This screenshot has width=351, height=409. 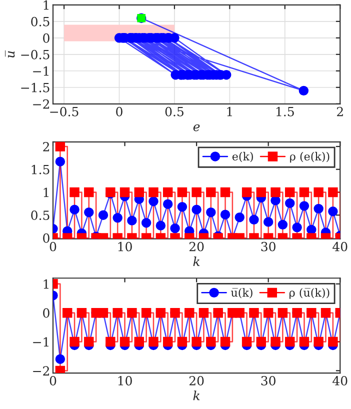 I want to click on y-tick-label: −1.5, so click(x=35, y=87).